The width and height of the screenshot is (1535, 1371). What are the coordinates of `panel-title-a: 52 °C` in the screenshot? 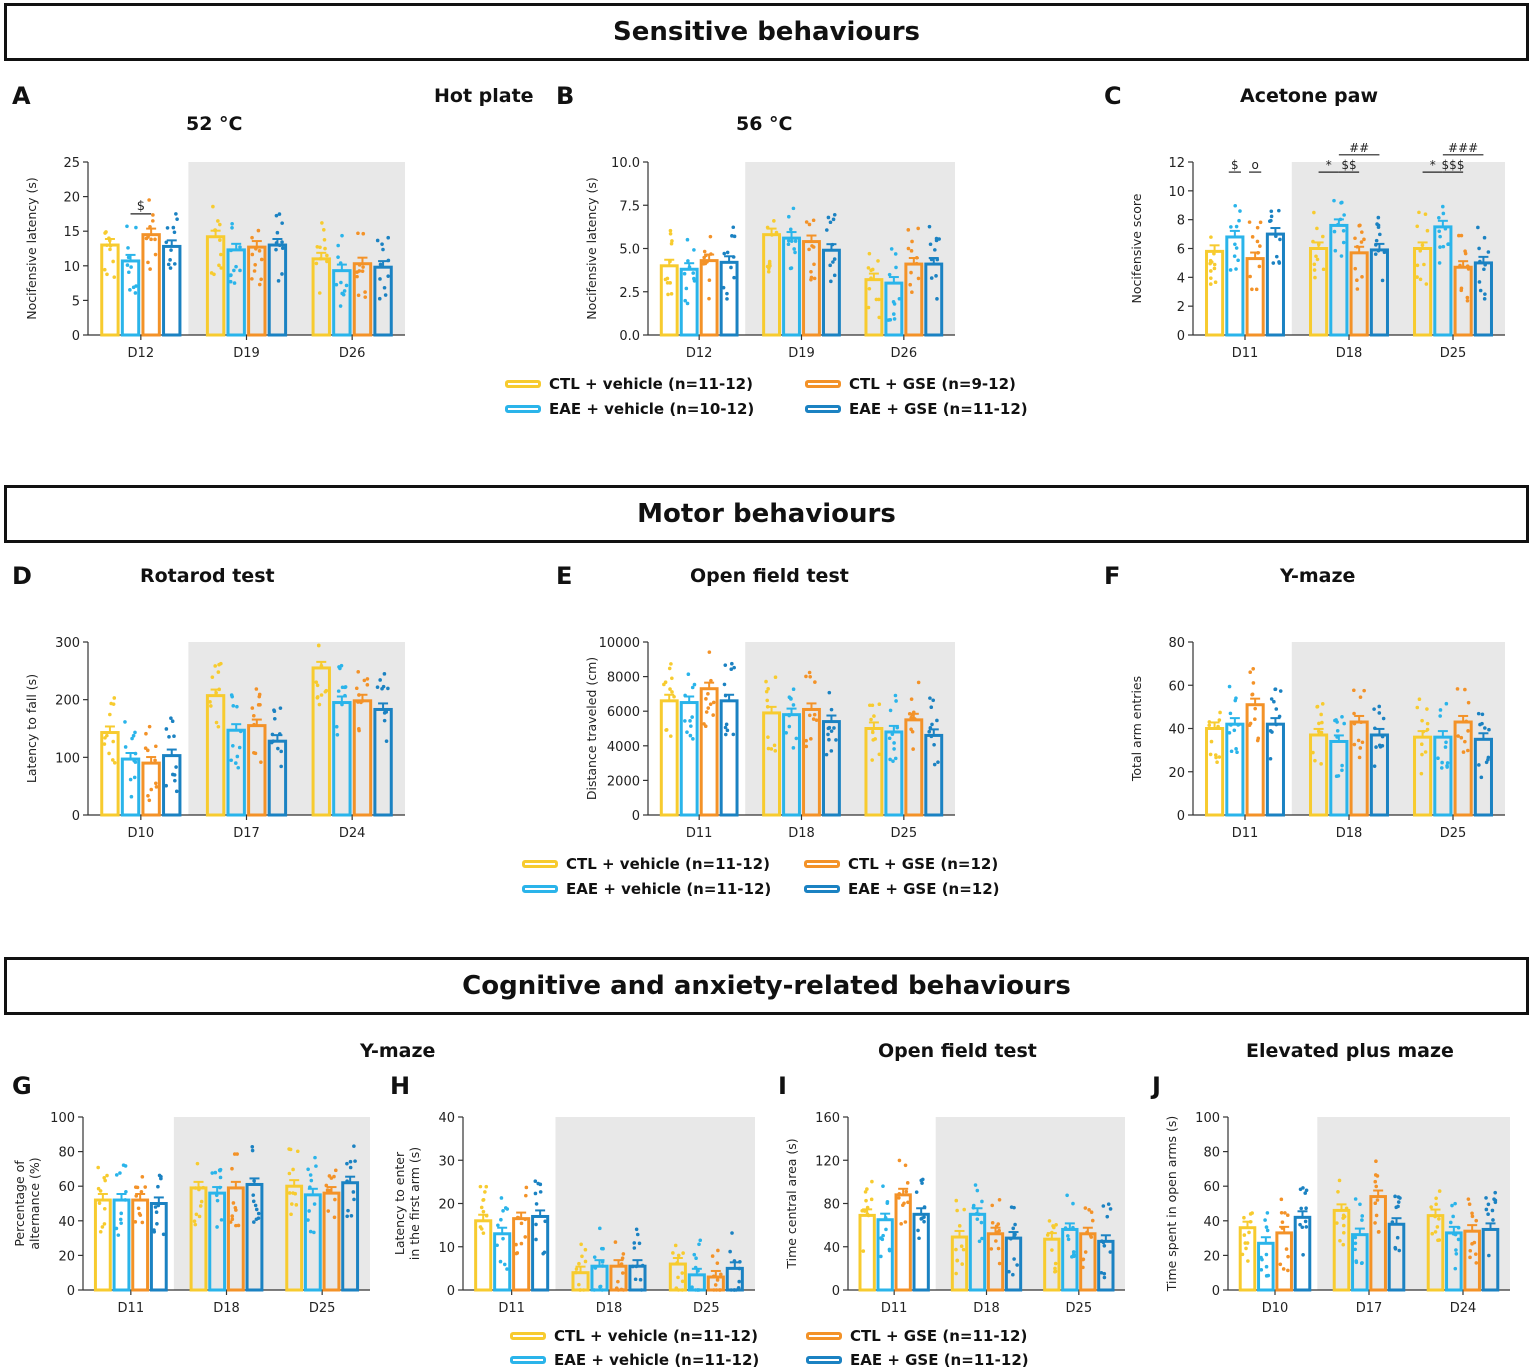 It's located at (214, 124).